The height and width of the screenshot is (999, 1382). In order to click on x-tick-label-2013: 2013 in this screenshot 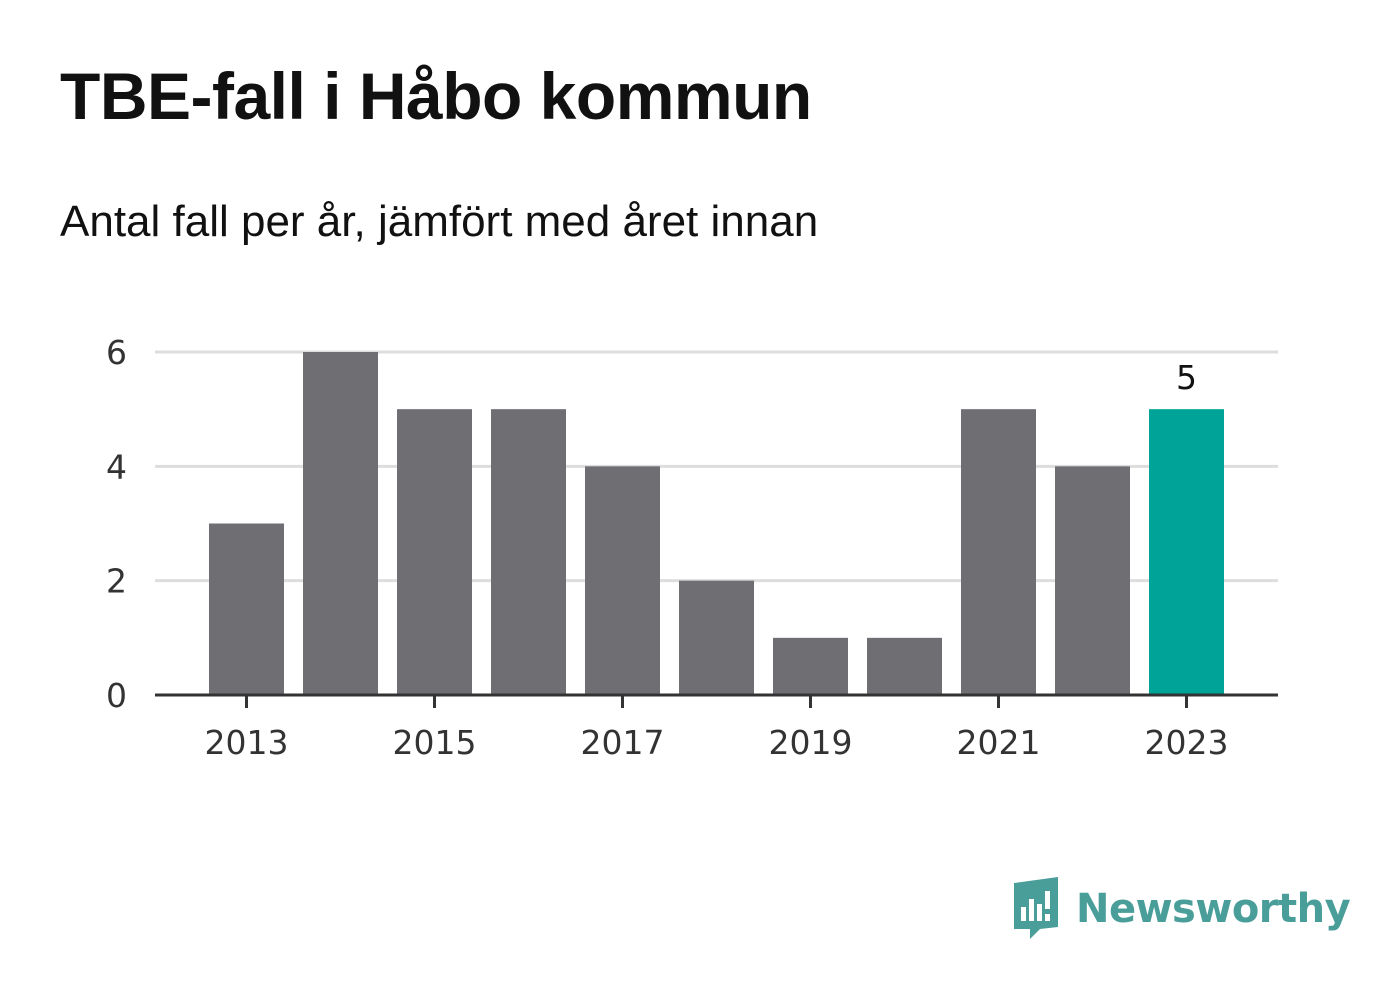, I will do `click(247, 742)`.